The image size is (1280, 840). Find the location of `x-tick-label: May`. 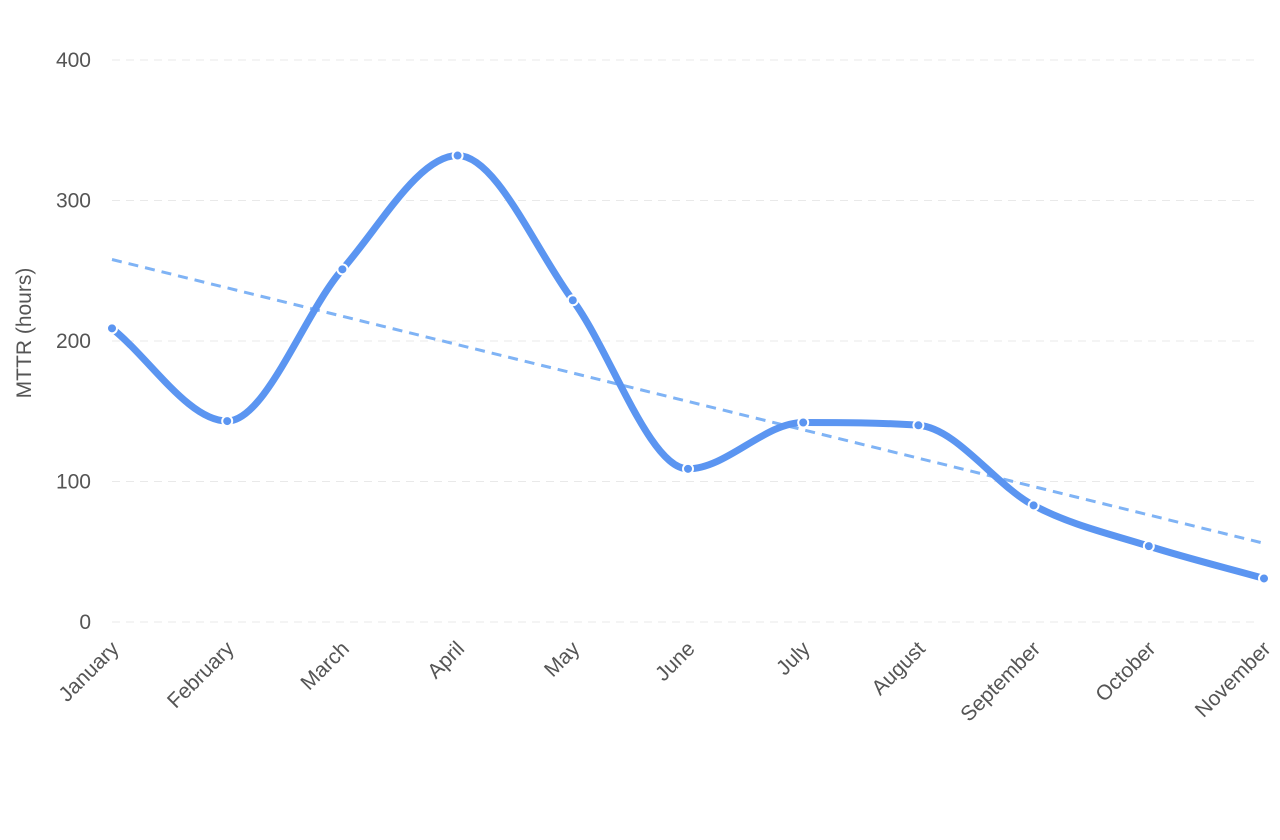

x-tick-label: May is located at coordinates (562, 659).